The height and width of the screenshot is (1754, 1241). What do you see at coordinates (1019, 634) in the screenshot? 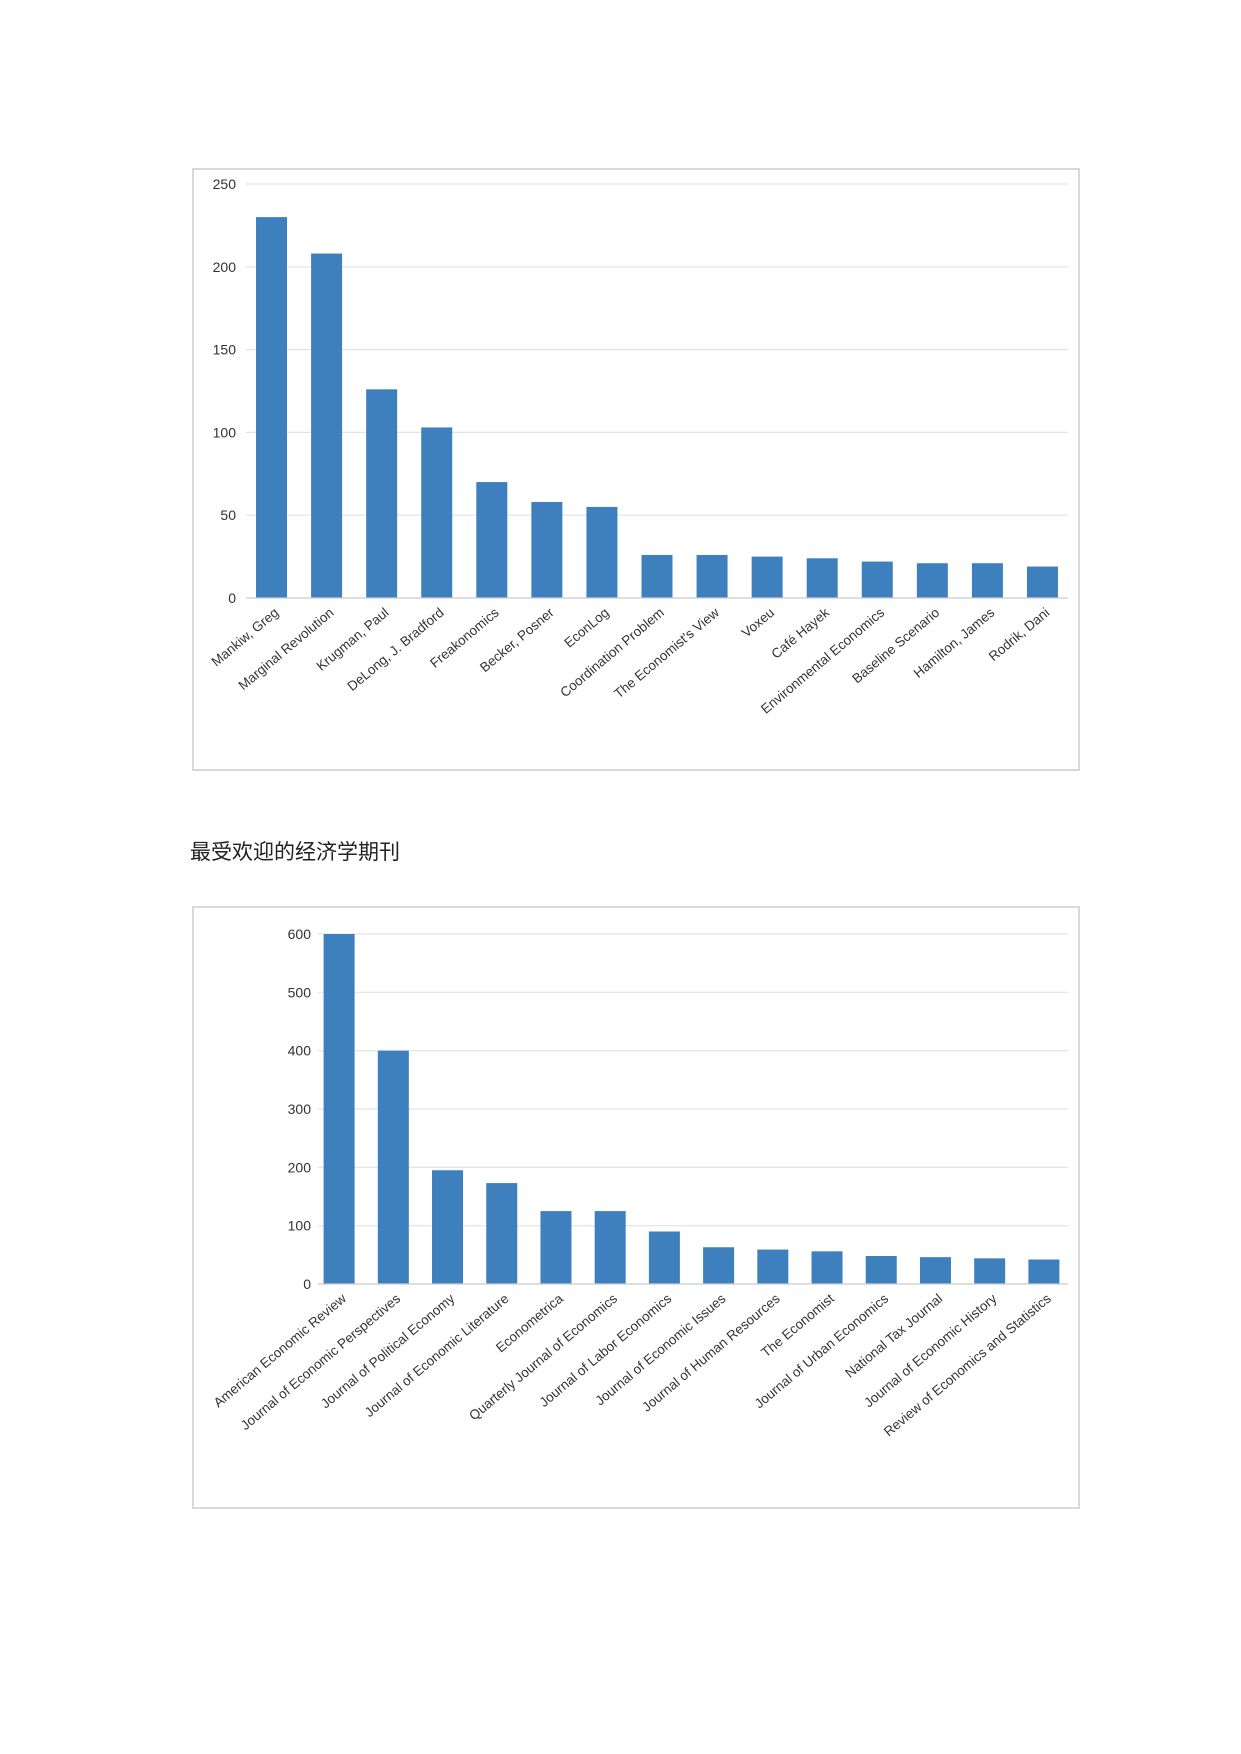
I see `x-tick-label: Rodrik, Dani` at bounding box center [1019, 634].